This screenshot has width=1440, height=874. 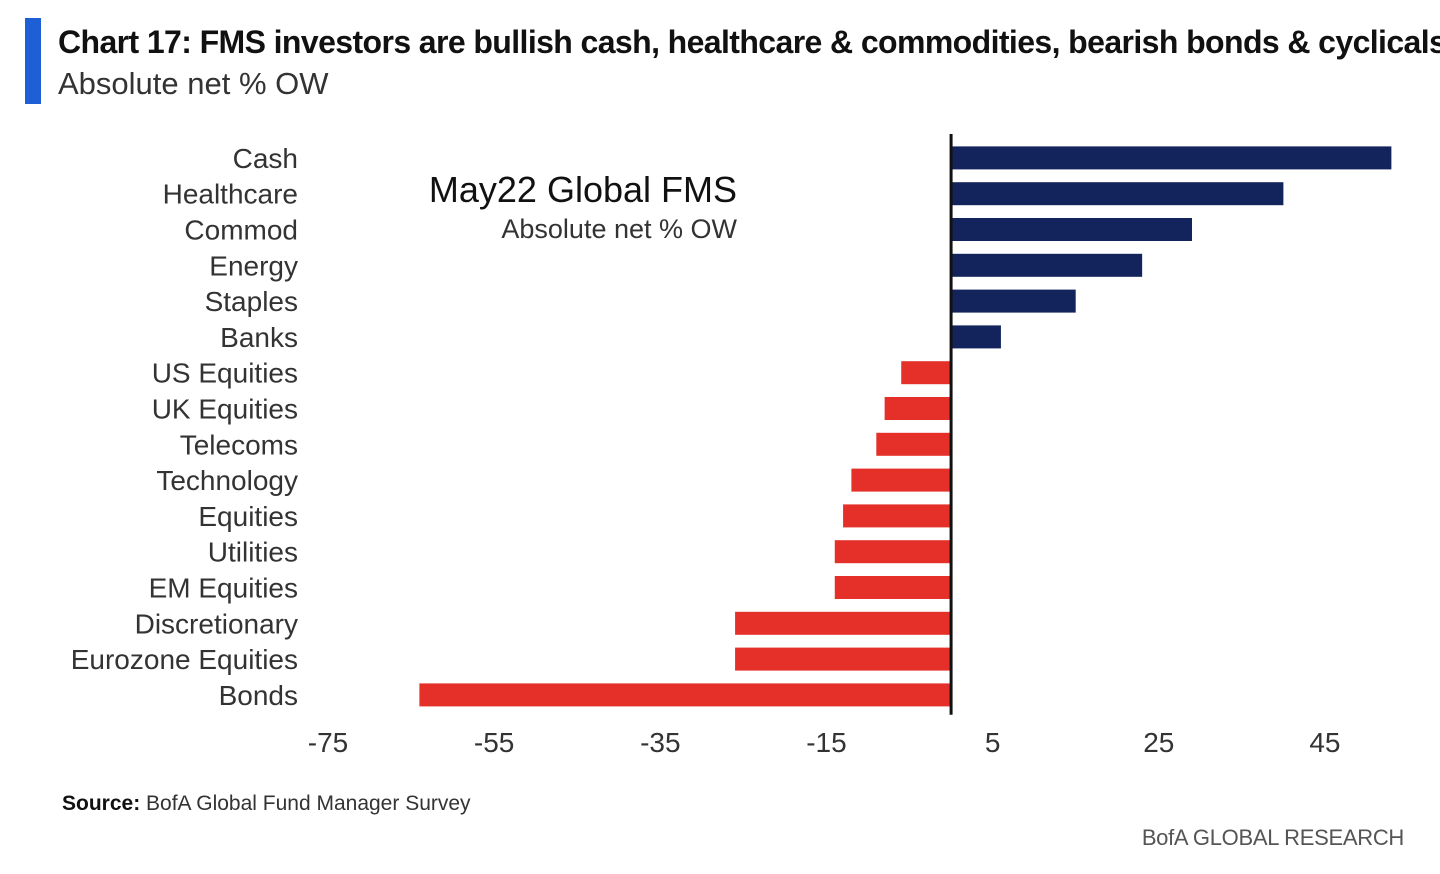 What do you see at coordinates (1171, 158) in the screenshot?
I see `bar-cash` at bounding box center [1171, 158].